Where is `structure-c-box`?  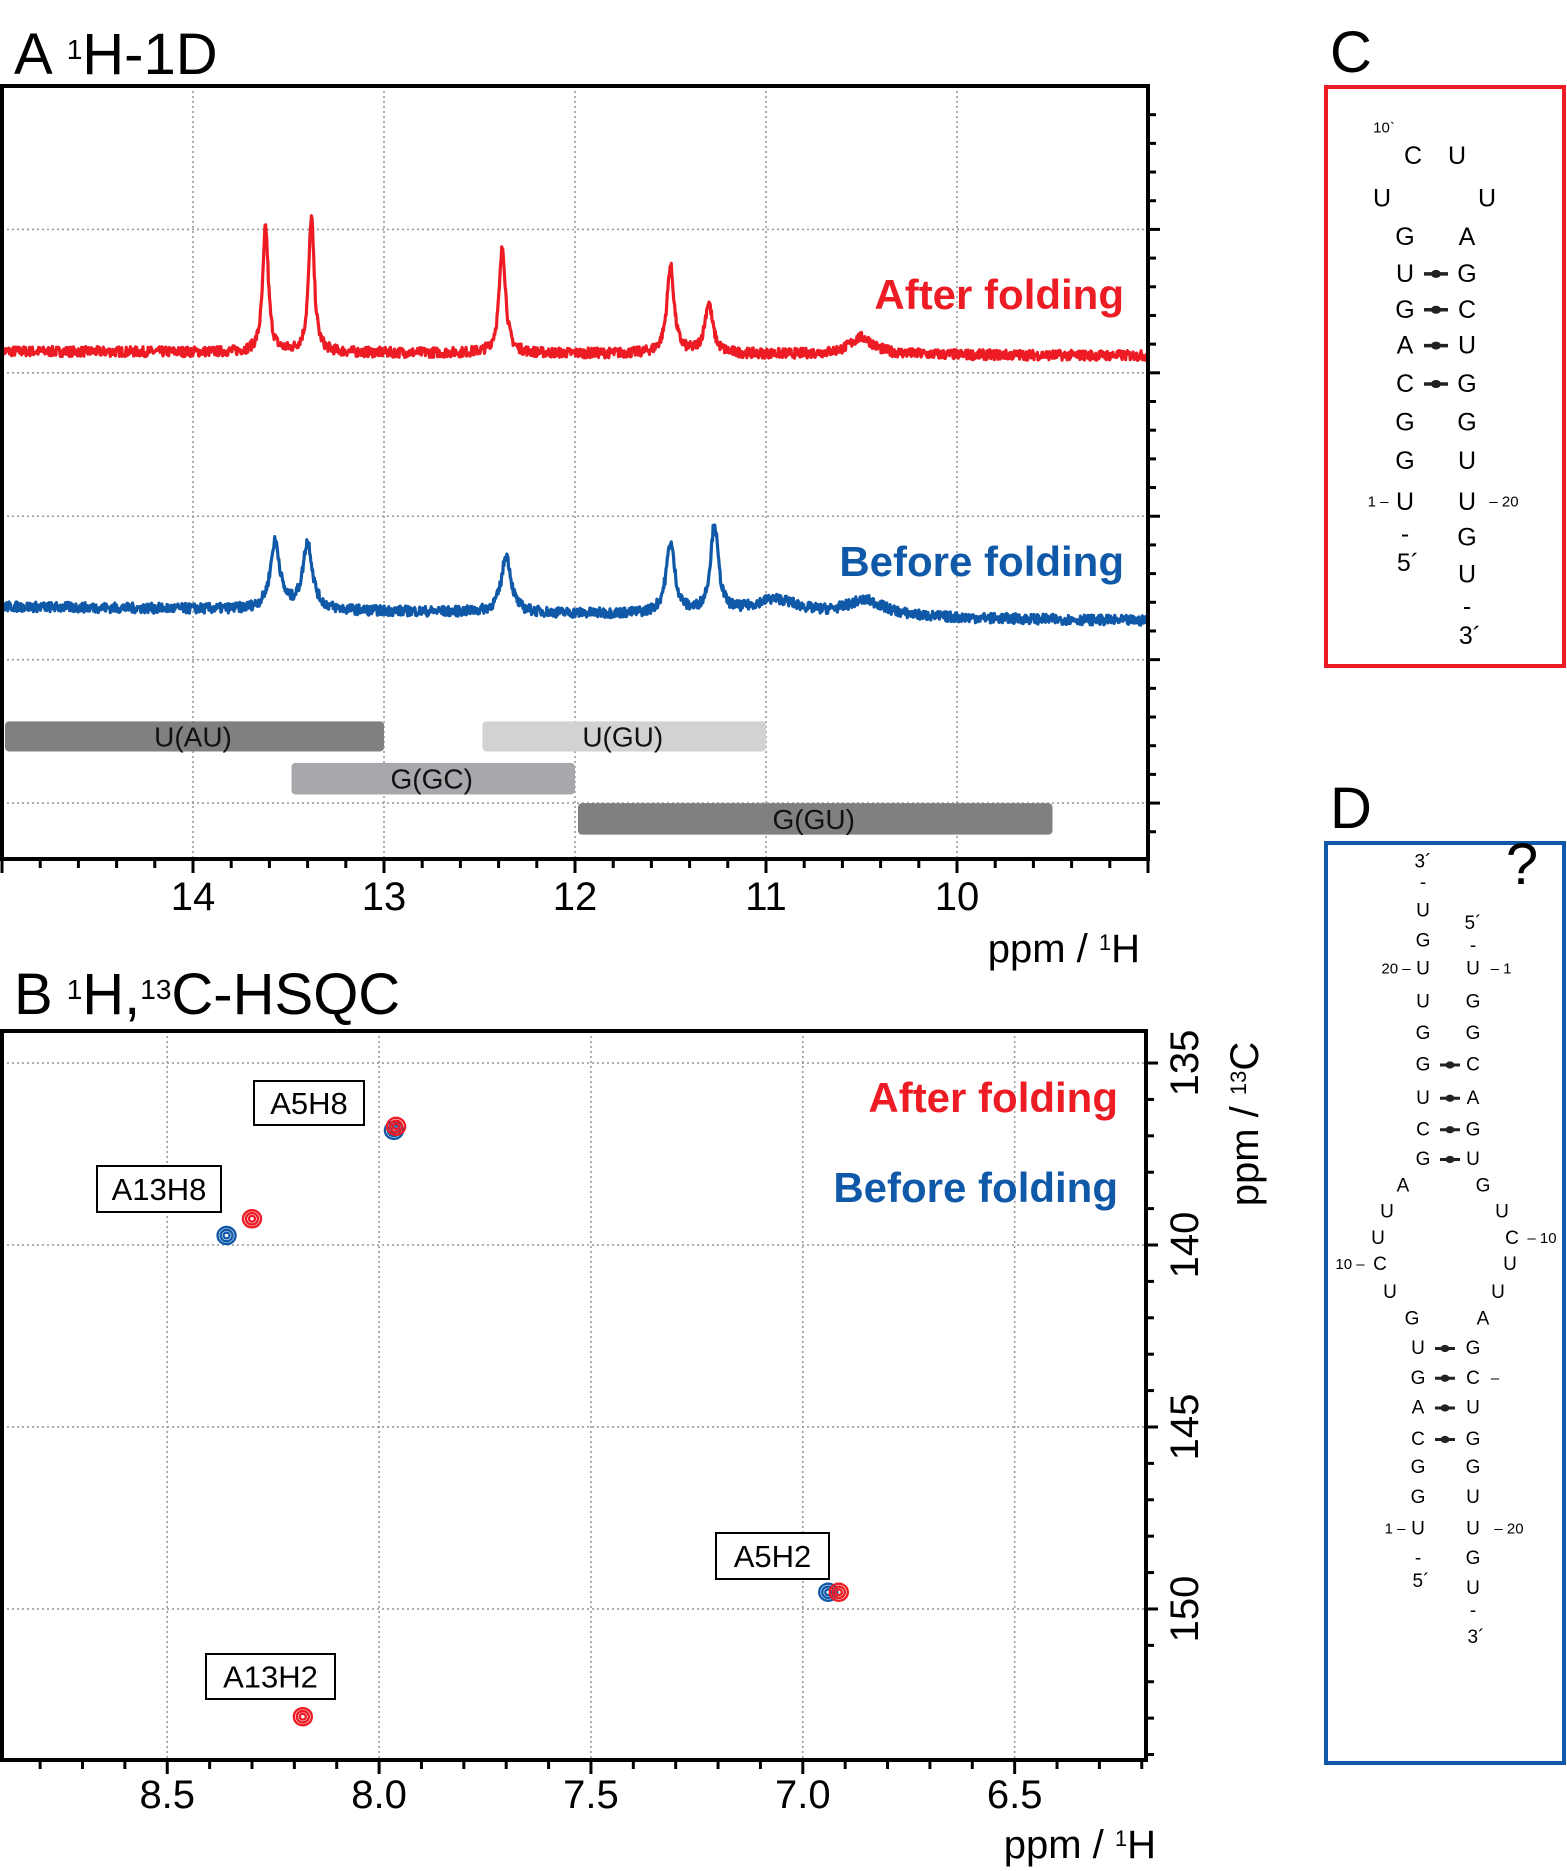
structure-c-box is located at coordinates (1445, 376).